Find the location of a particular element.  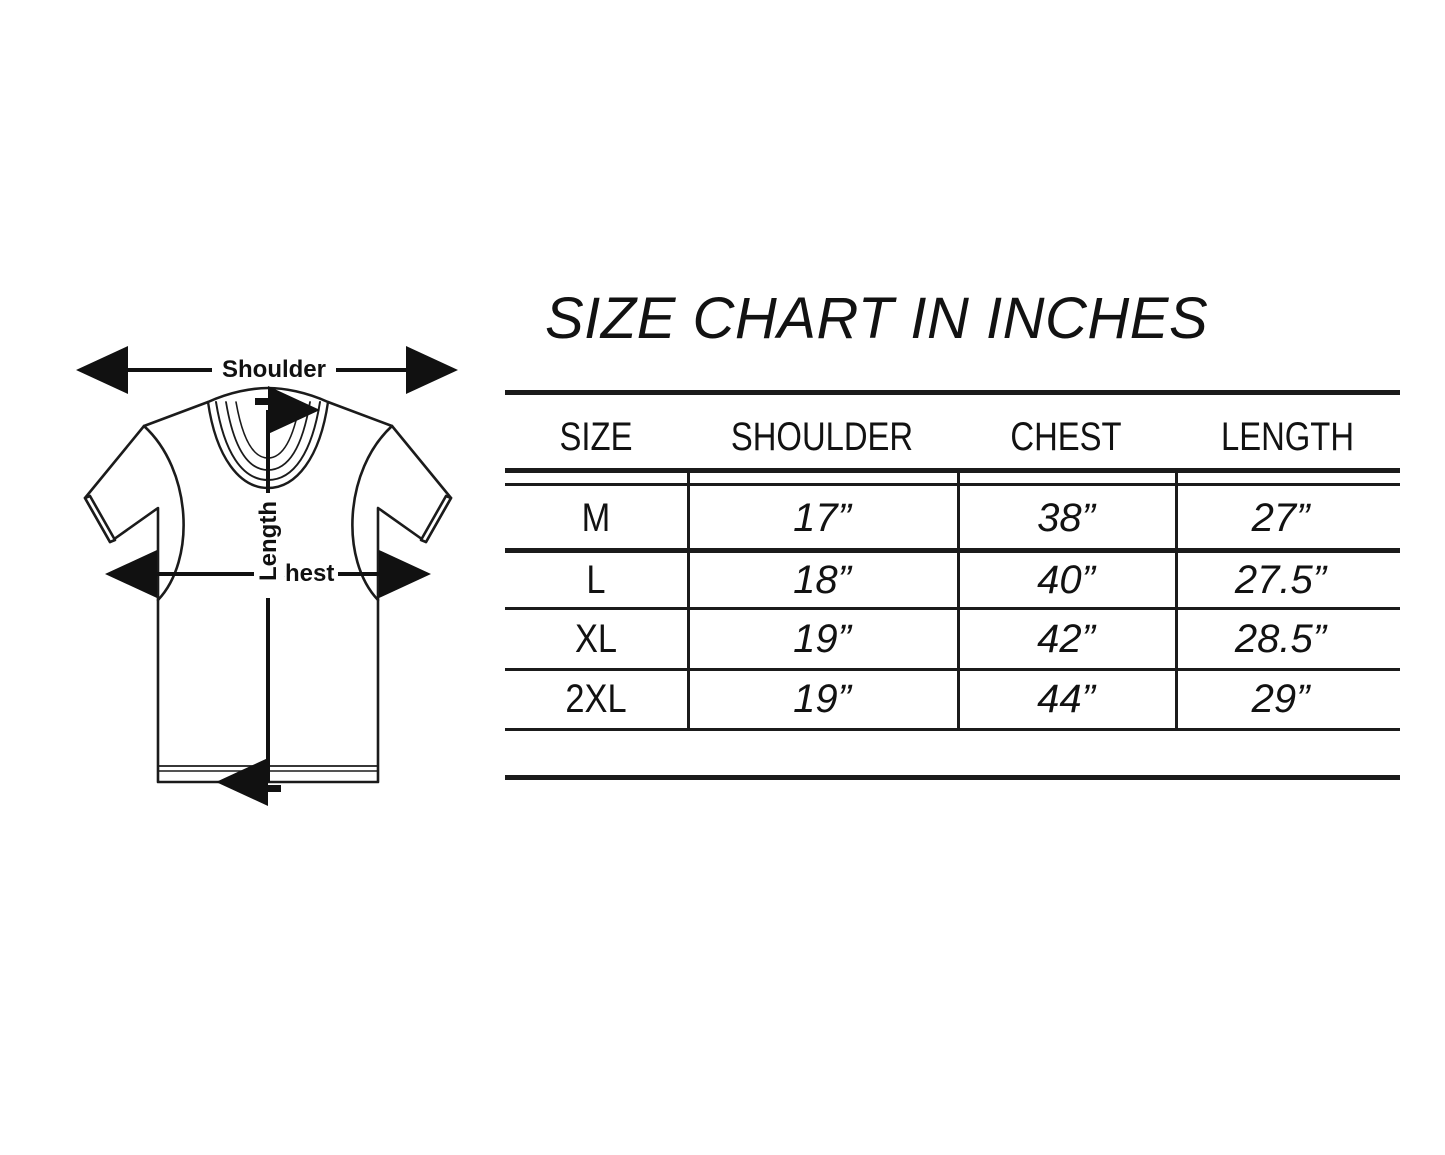

cell-chest: 44” is located at coordinates (1066, 699).